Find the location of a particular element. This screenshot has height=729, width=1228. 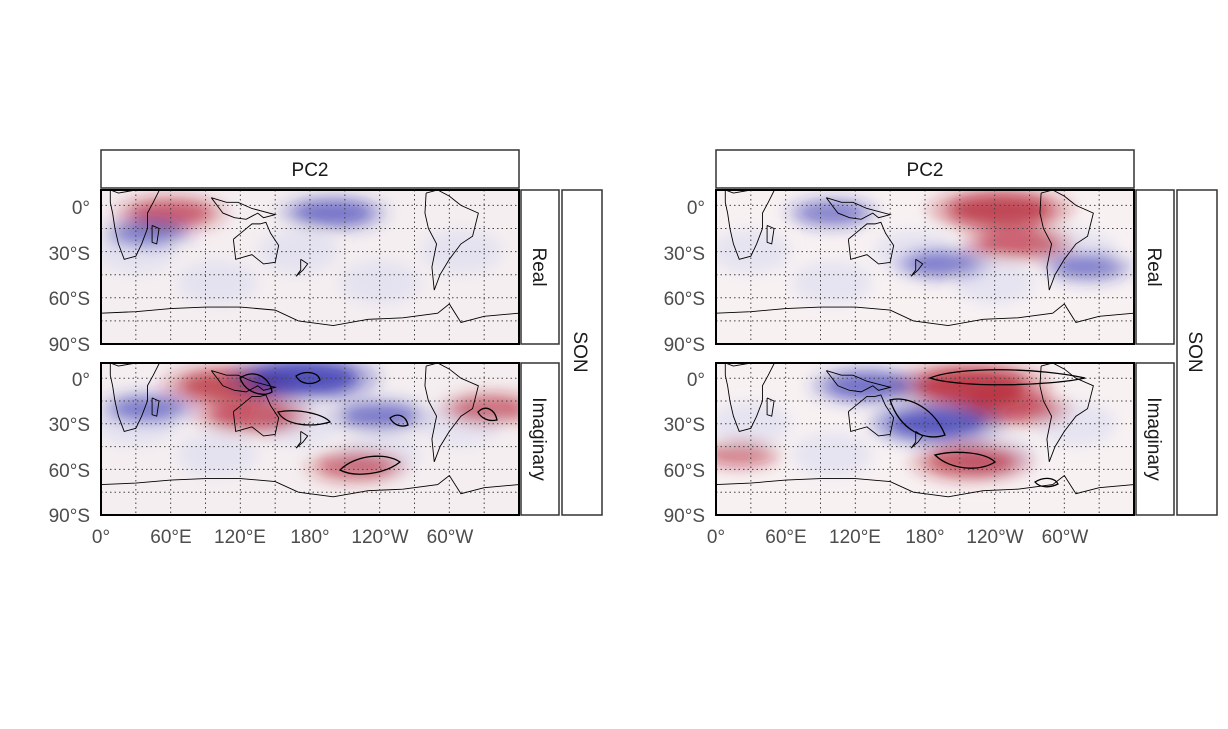

map-panel-real is located at coordinates (310, 267).